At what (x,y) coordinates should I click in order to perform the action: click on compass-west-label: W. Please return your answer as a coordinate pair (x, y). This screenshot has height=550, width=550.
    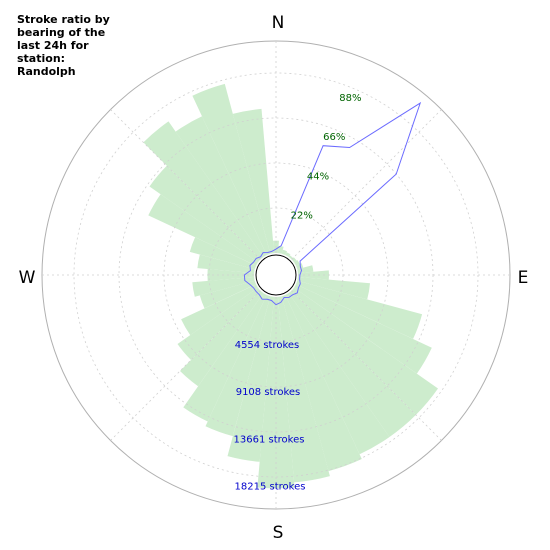
    Looking at the image, I should click on (27, 278).